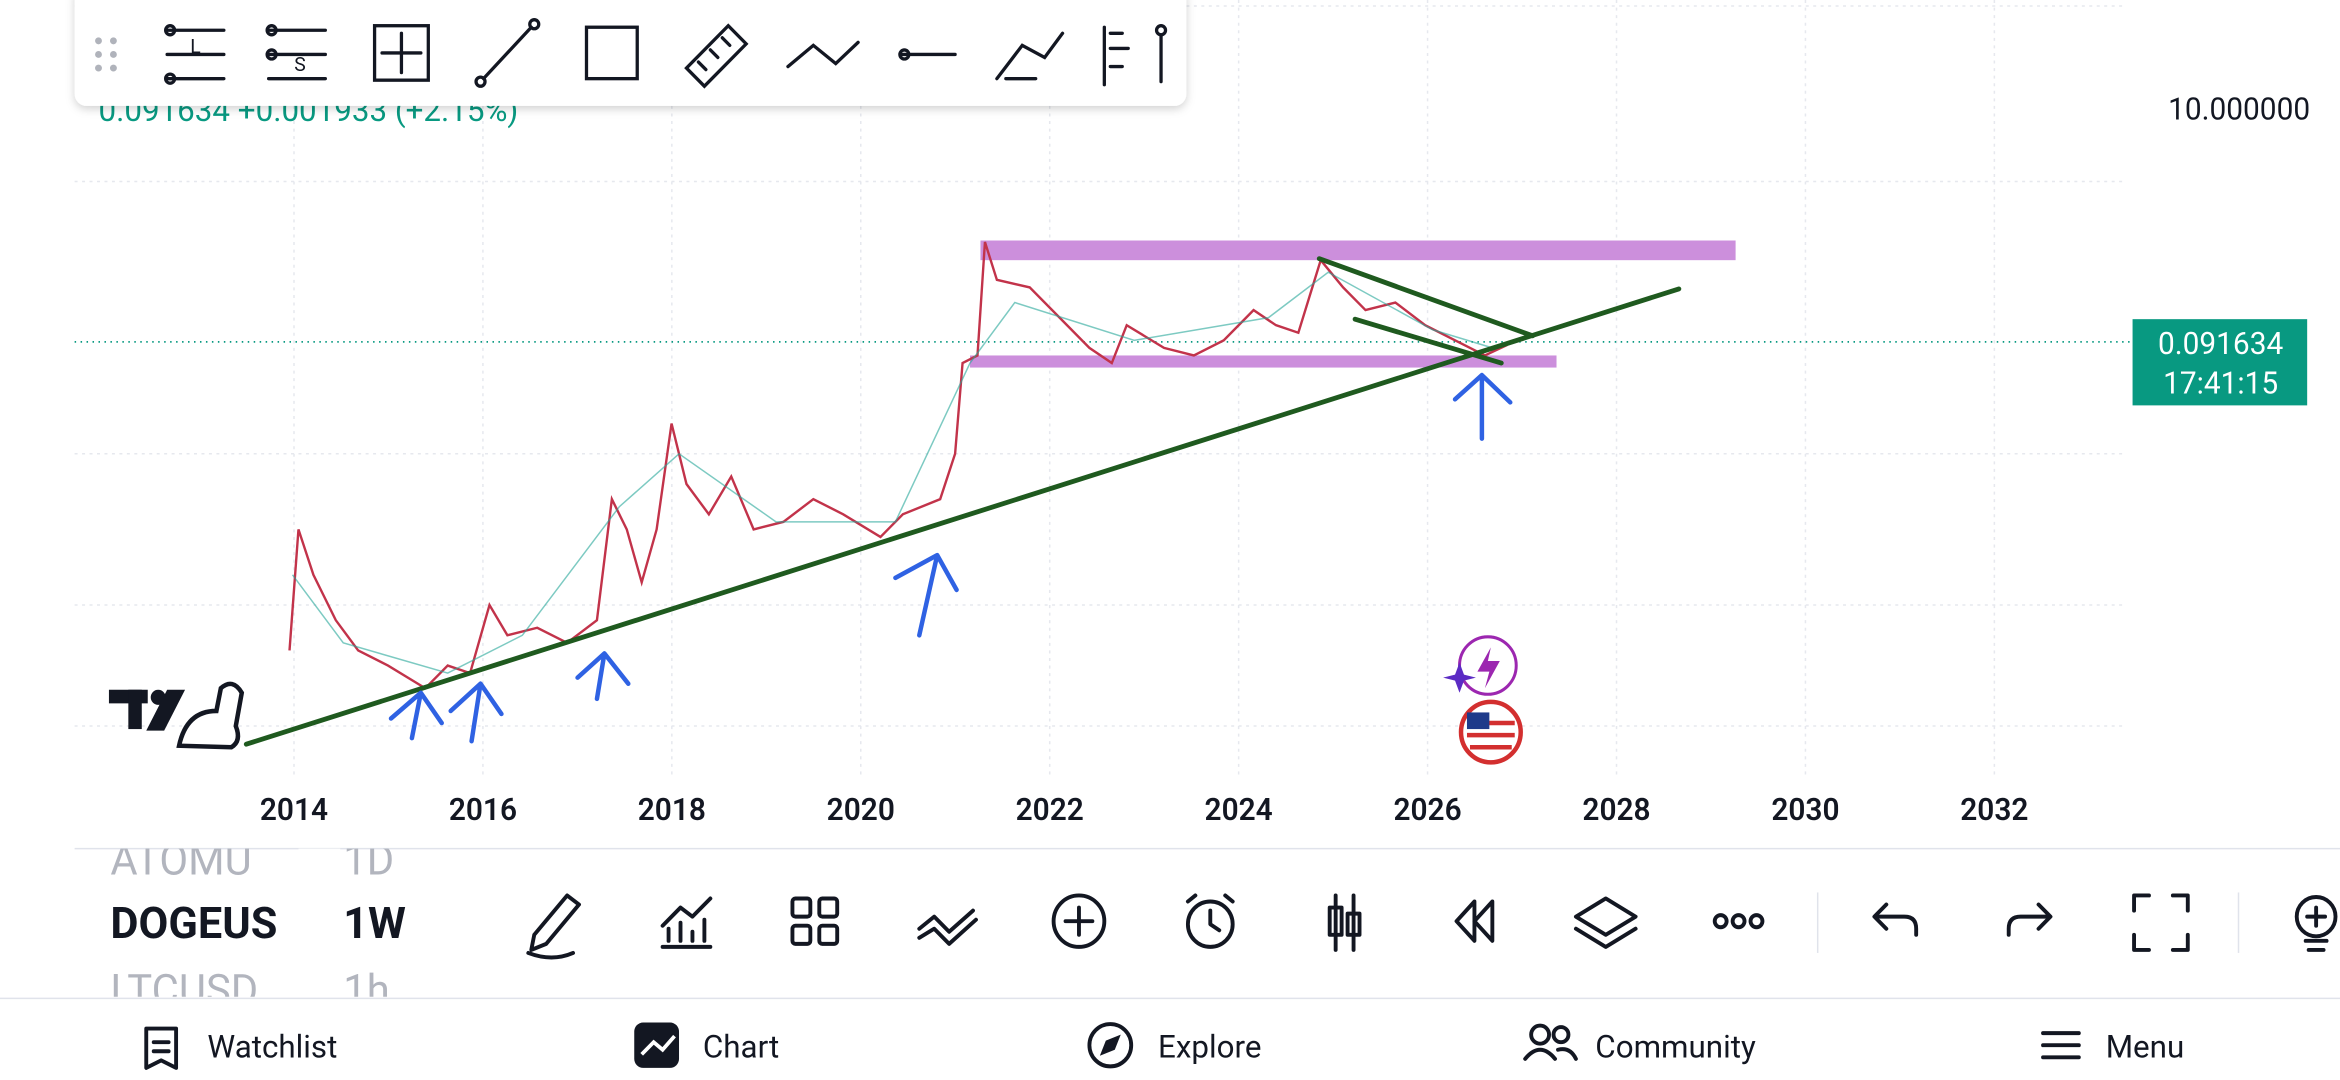  I want to click on nav-item: Menu, so click(2113, 1046).